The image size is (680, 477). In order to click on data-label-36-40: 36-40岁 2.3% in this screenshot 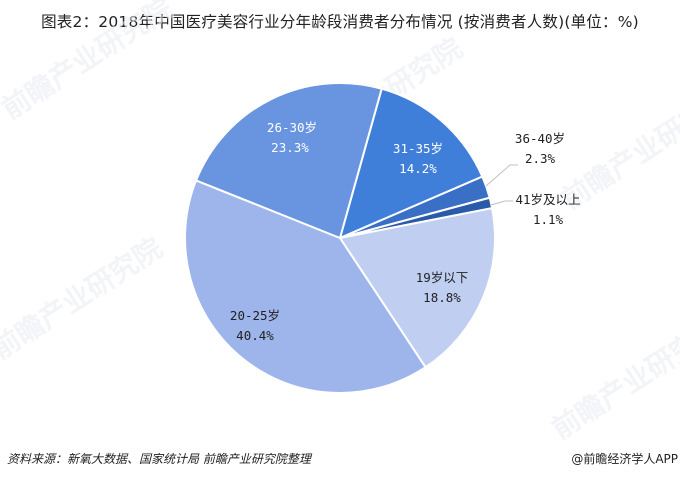, I will do `click(540, 148)`.